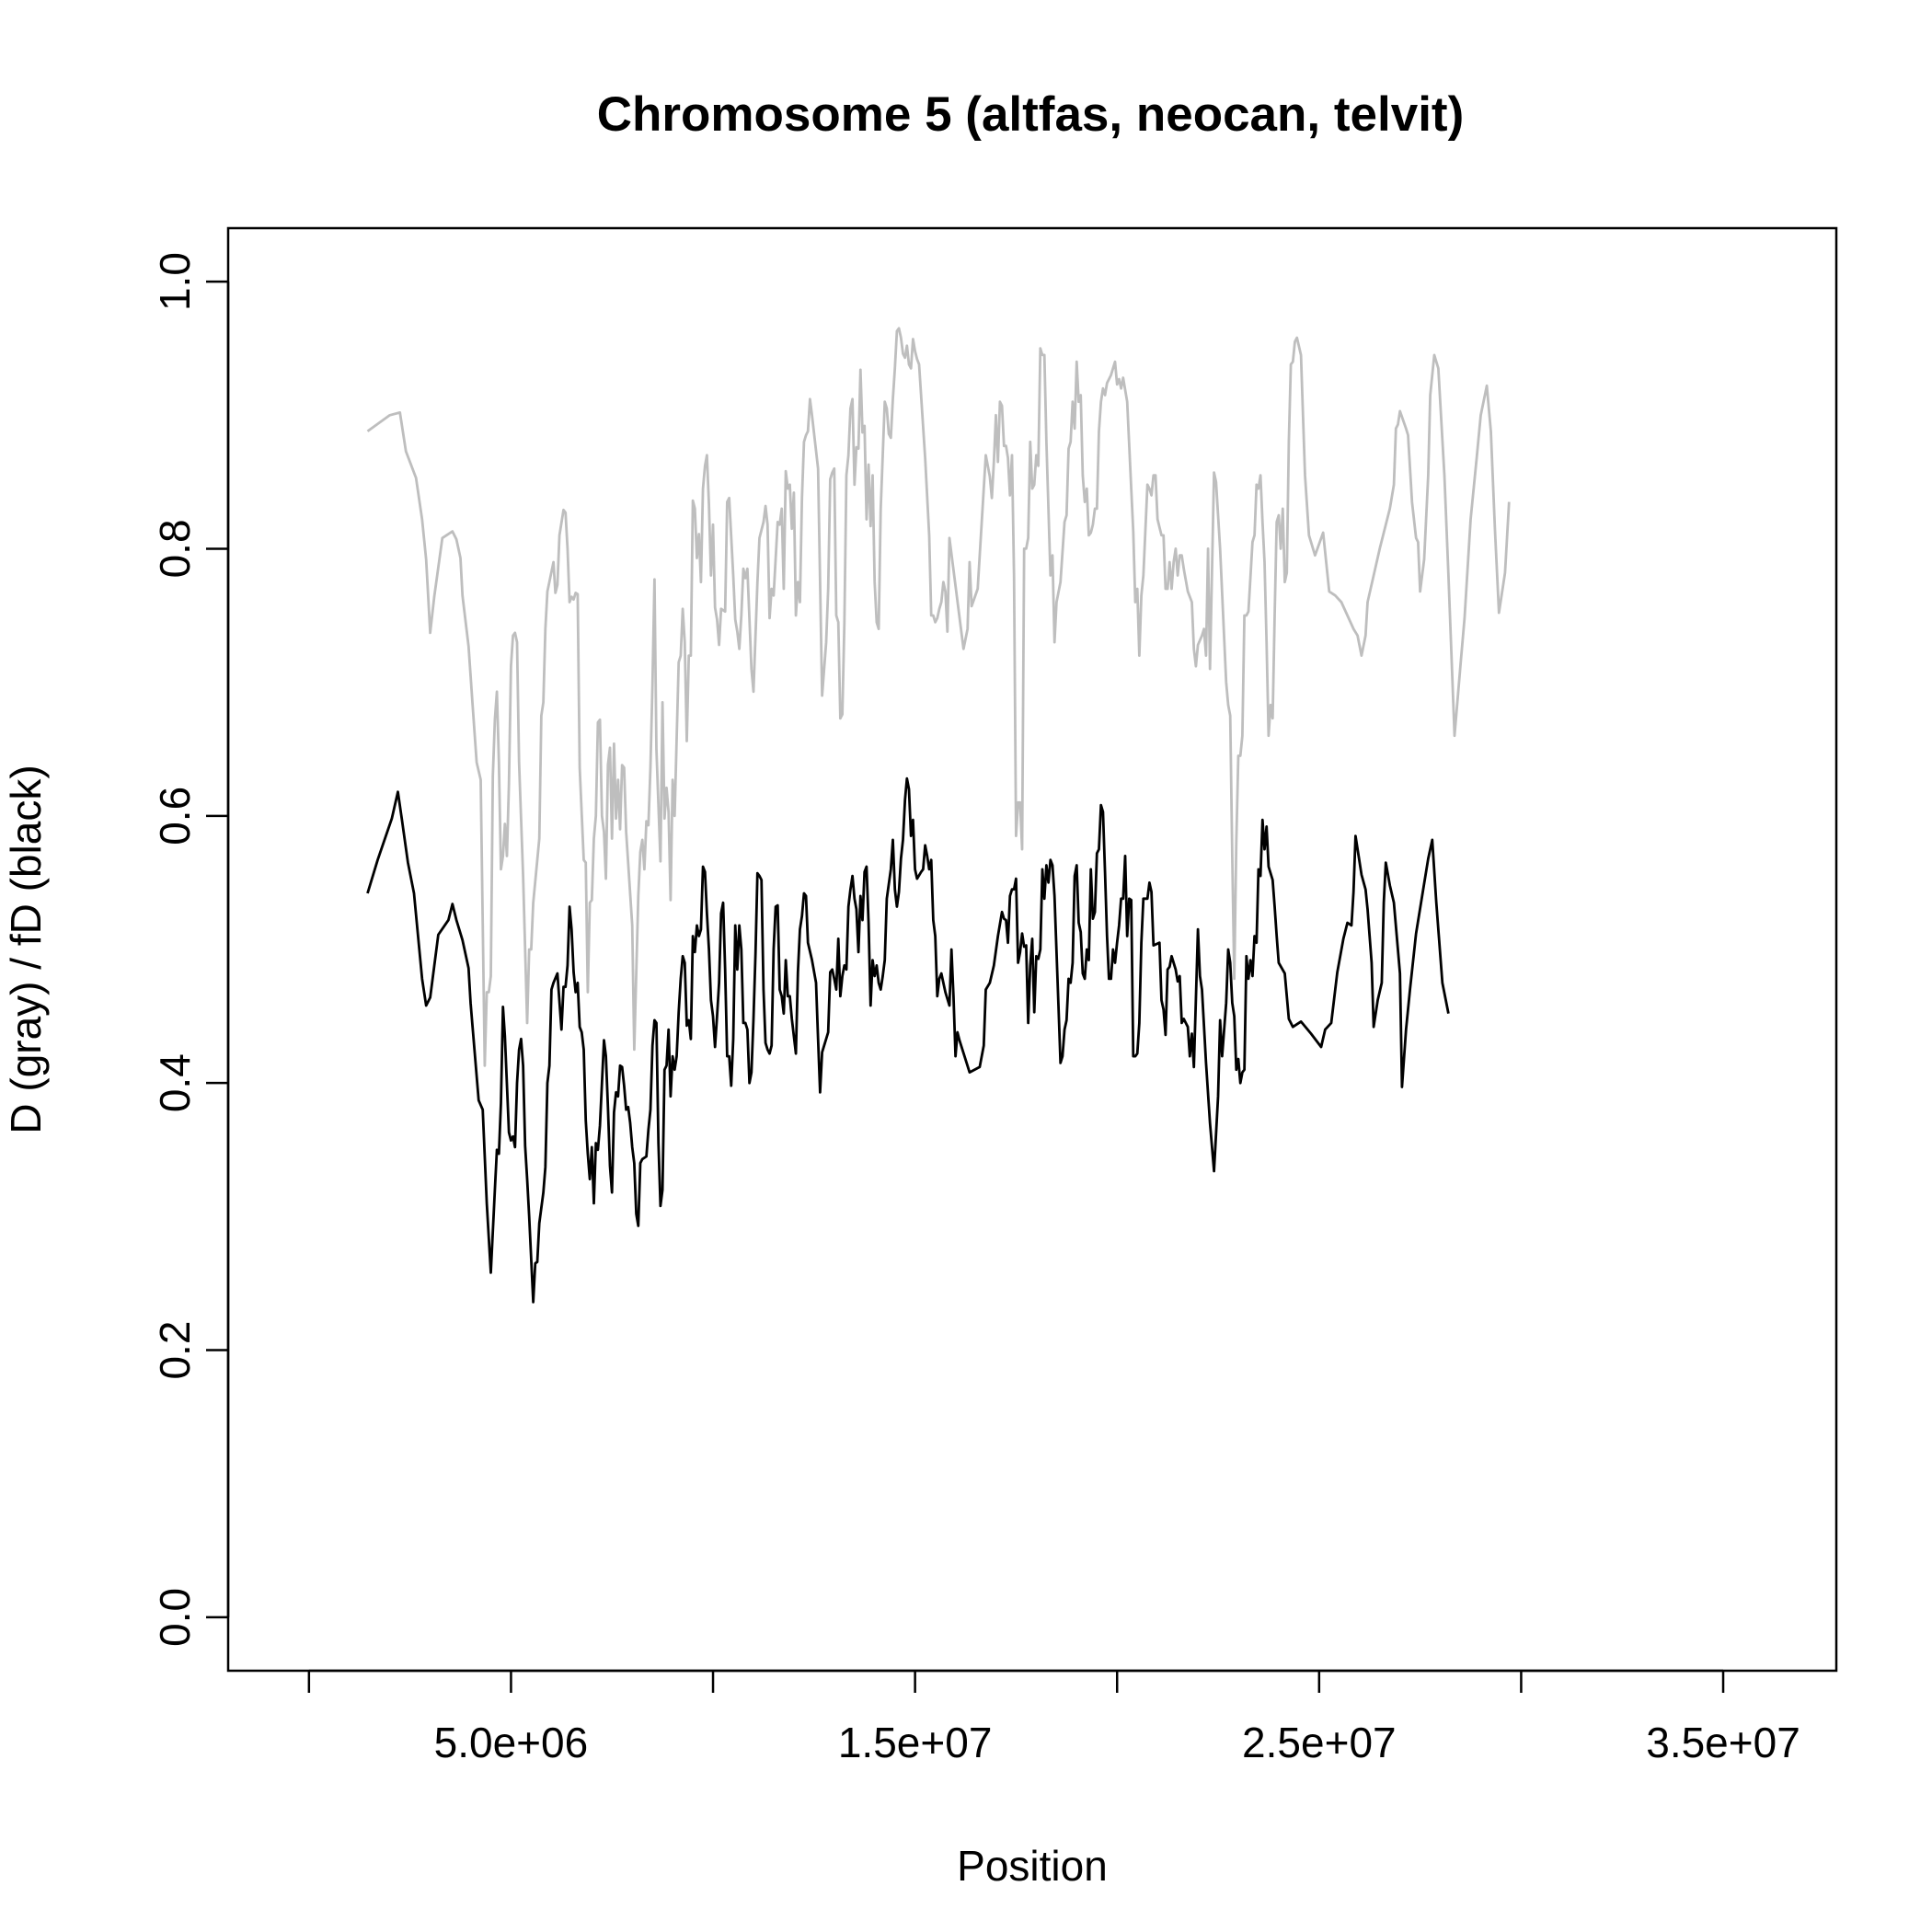  Describe the element at coordinates (1030, 114) in the screenshot. I see `chart-title: Chromosome 5 (altfas, neocan, telvit)` at that location.